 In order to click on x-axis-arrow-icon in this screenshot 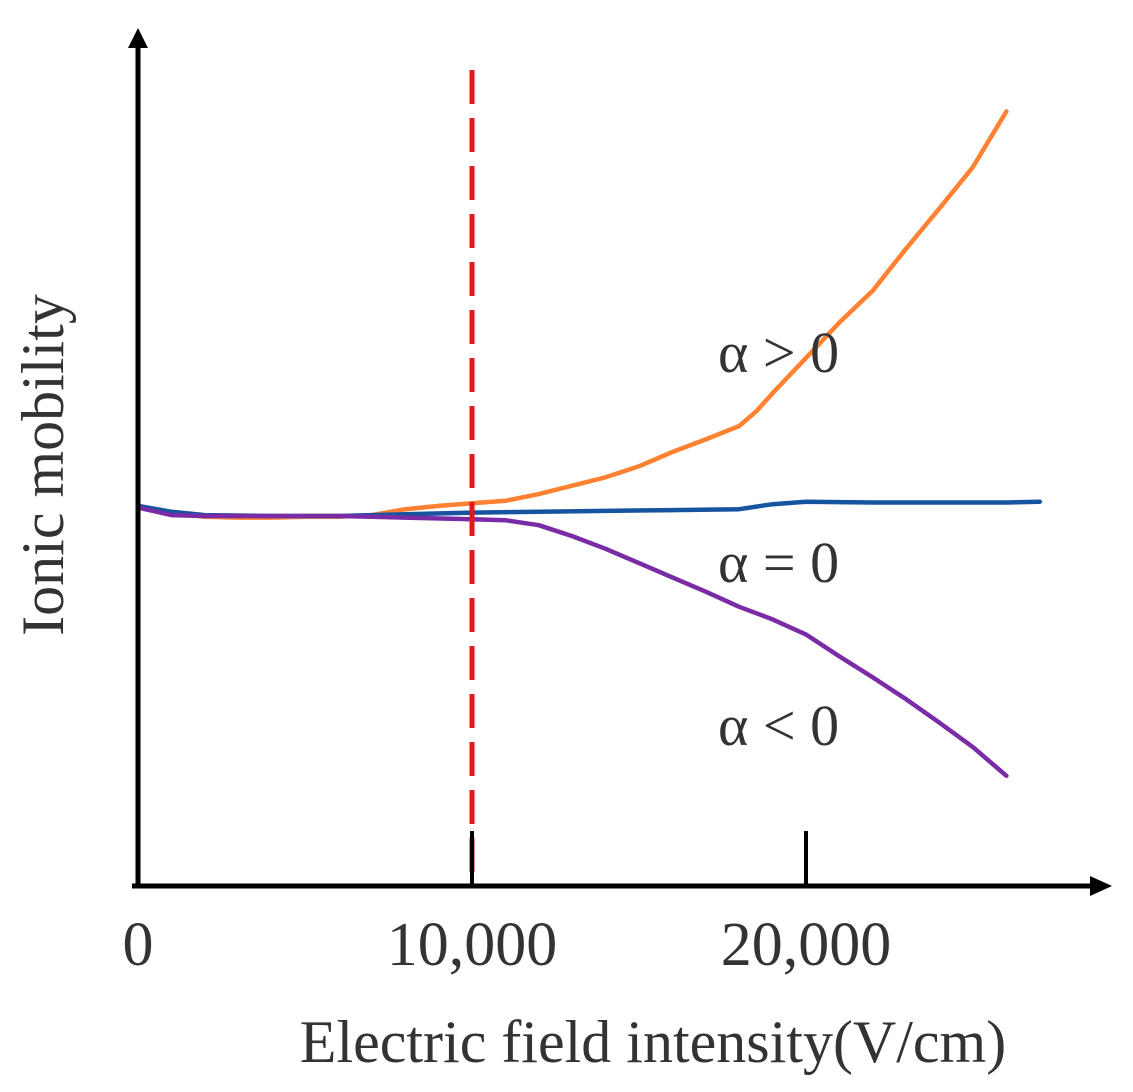, I will do `click(1101, 886)`.